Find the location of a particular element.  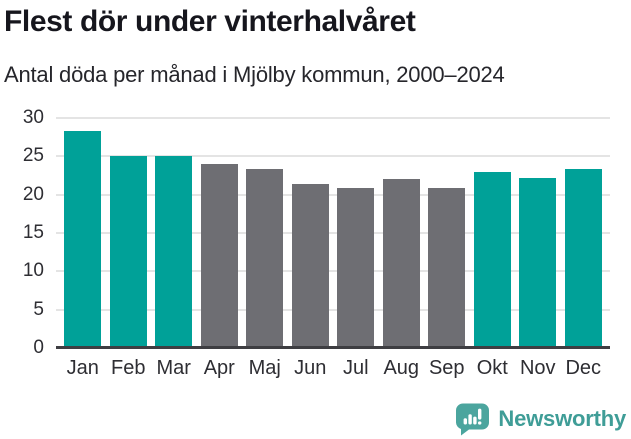

bar-mar is located at coordinates (174, 251).